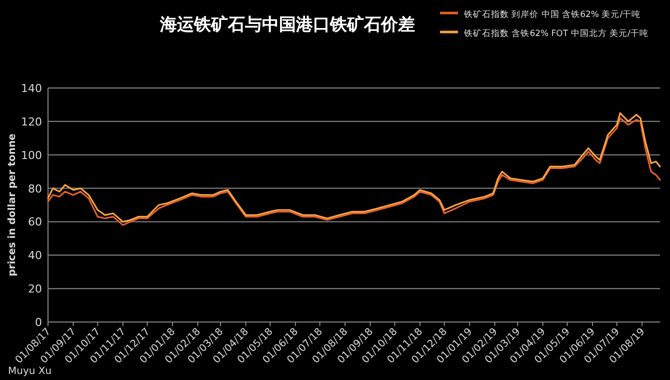  Describe the element at coordinates (31, 121) in the screenshot. I see `y-tick-label: 120` at that location.